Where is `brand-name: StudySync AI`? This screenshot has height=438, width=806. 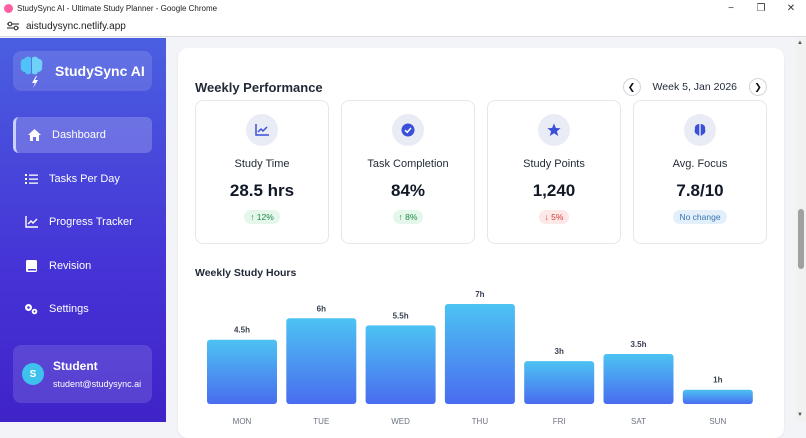 brand-name: StudySync AI is located at coordinates (100, 71).